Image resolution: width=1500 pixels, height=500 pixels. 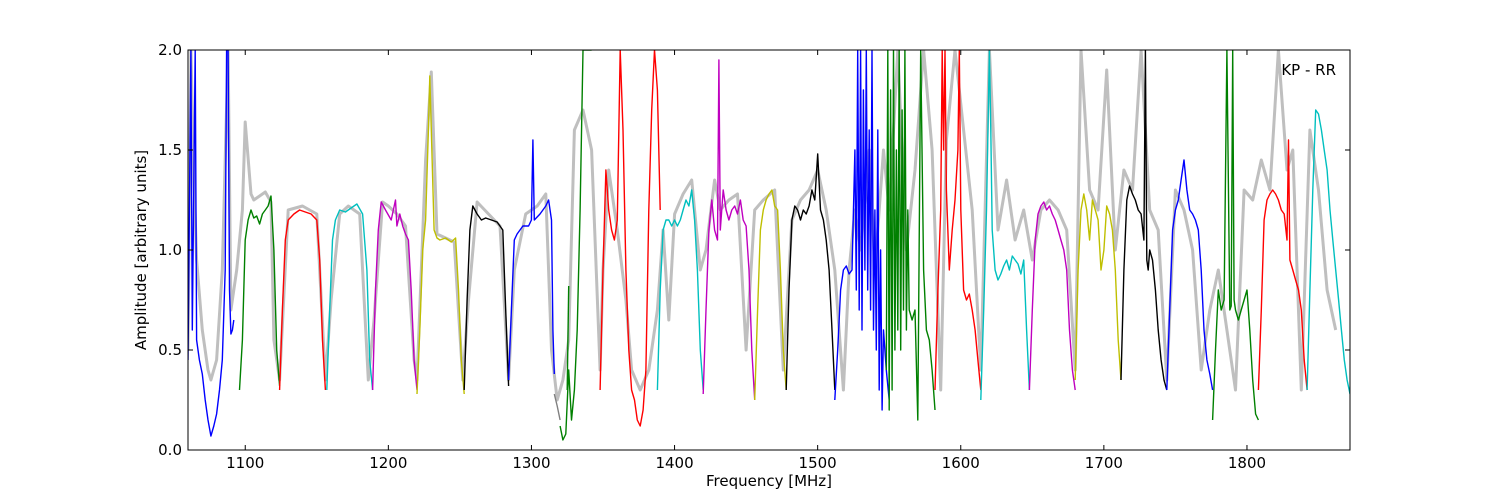 I want to click on y-tick-label: 0.5, so click(x=170, y=350).